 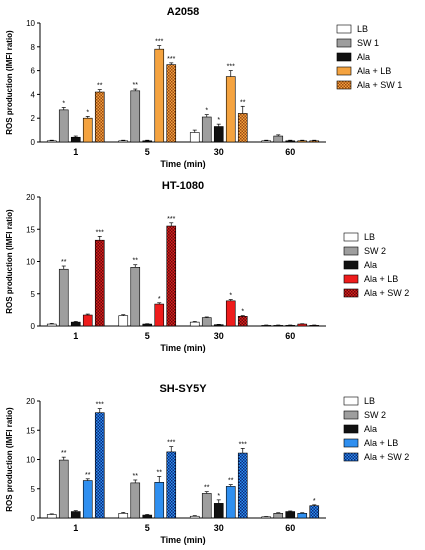 I want to click on y-tick-label: 2, so click(x=33, y=118).